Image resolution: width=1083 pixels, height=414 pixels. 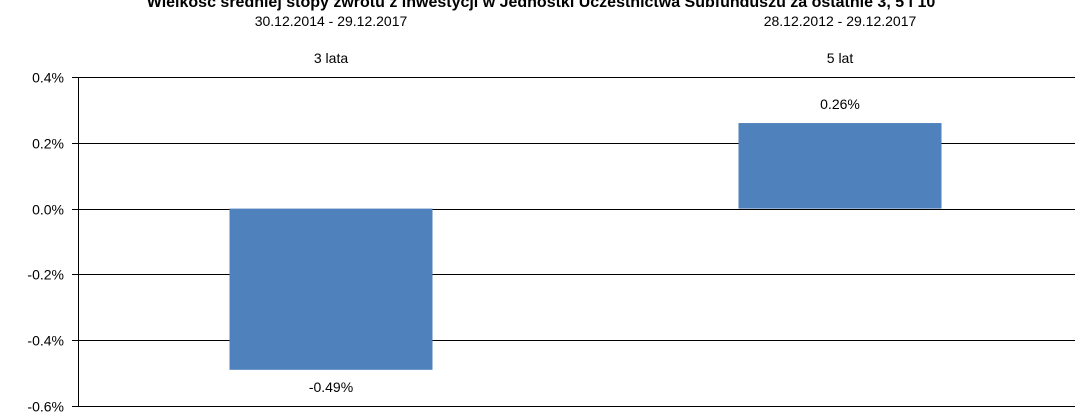 I want to click on y-tick-label: 0.0%, so click(x=48, y=210).